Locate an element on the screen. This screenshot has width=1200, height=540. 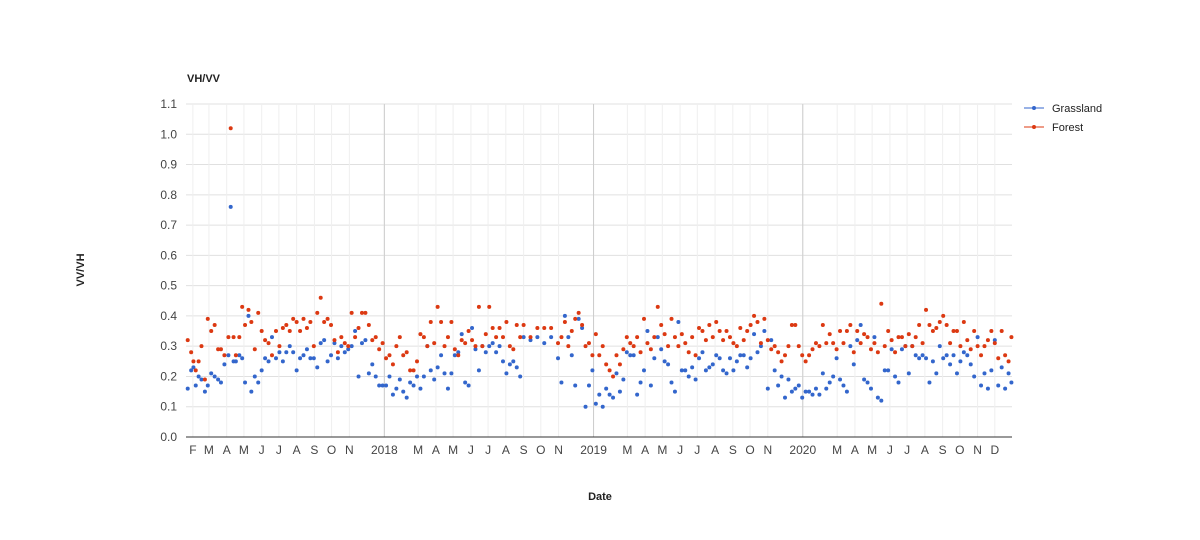
x-tick-label: A is located at coordinates (436, 450).